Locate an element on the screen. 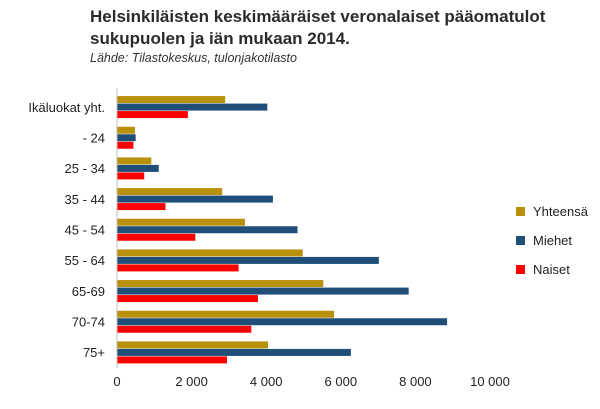 This screenshot has height=409, width=600. bar-yhteens--4 is located at coordinates (181, 222).